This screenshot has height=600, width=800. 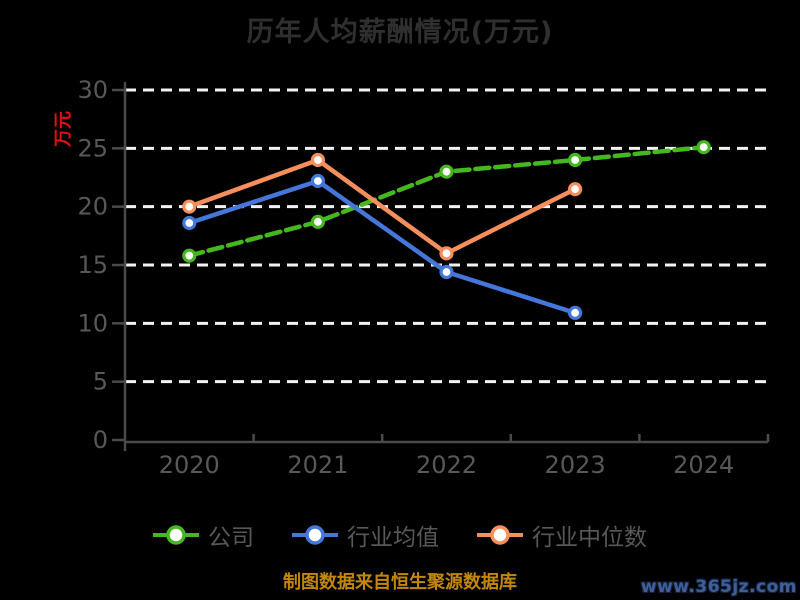 I want to click on y-tick-label-10: 10, so click(x=92, y=323).